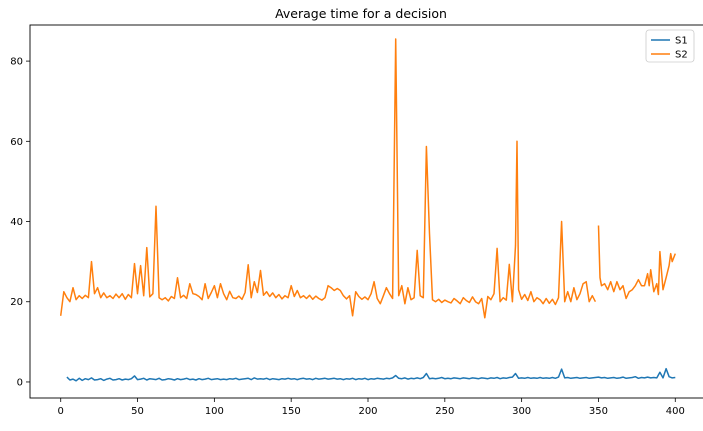  Describe the element at coordinates (214, 411) in the screenshot. I see `x-tick-label: 100` at that location.